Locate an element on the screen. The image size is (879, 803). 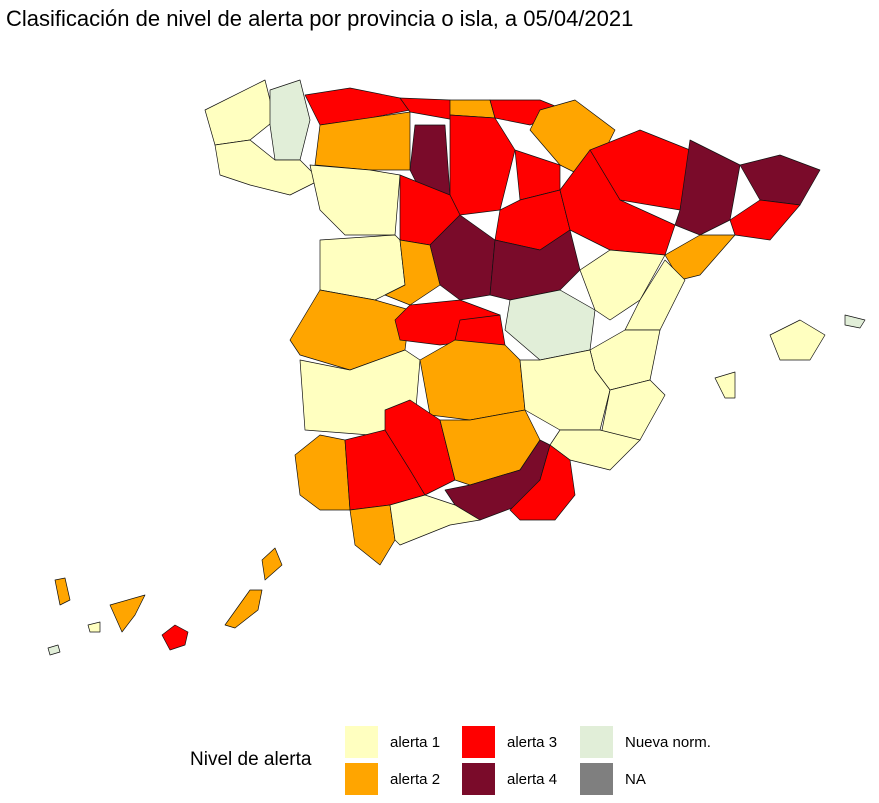
legend-title: Nivel de alerta is located at coordinates (251, 759).